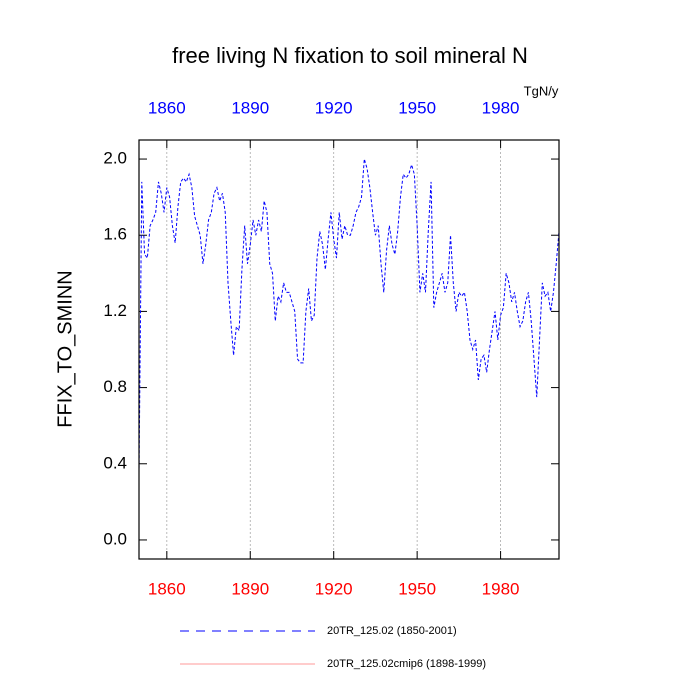 This screenshot has height=700, width=700. What do you see at coordinates (334, 588) in the screenshot?
I see `x-tick-label: 1920` at bounding box center [334, 588].